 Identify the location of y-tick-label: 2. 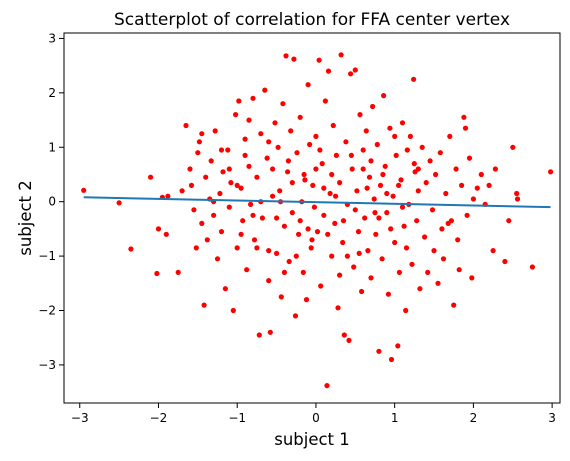
(52, 93).